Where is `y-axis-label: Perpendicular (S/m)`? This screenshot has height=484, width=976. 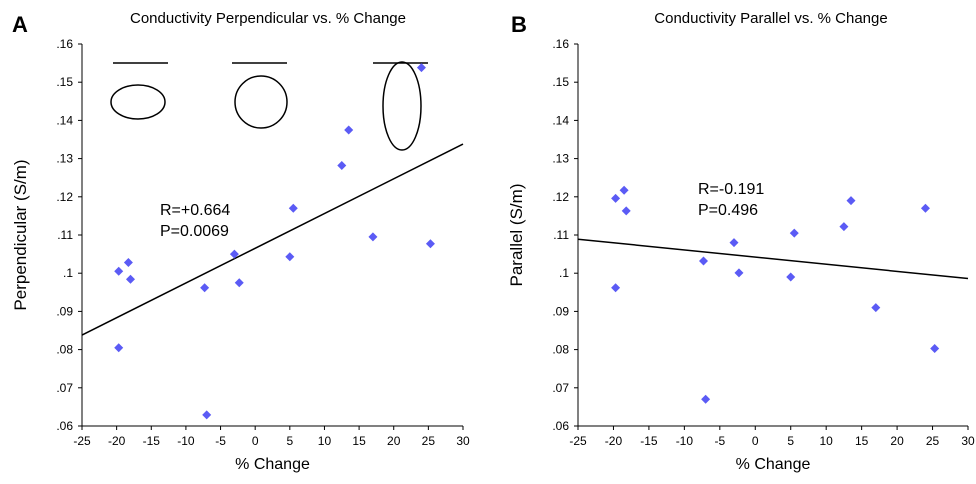
y-axis-label: Perpendicular (S/m) is located at coordinates (20, 234).